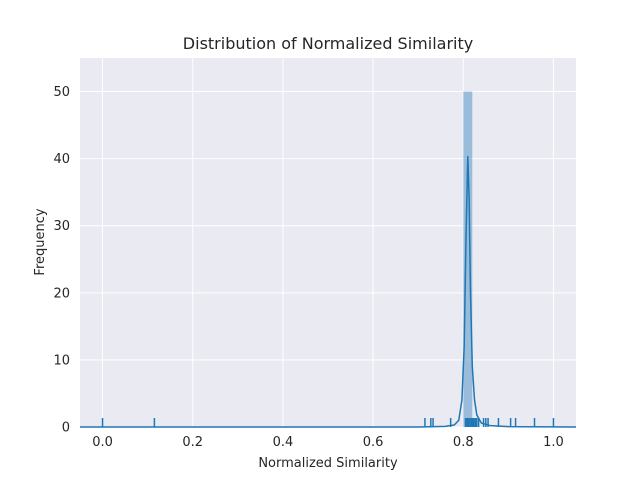 The height and width of the screenshot is (480, 640). What do you see at coordinates (463, 442) in the screenshot?
I see `x-tick-label: 0.8` at bounding box center [463, 442].